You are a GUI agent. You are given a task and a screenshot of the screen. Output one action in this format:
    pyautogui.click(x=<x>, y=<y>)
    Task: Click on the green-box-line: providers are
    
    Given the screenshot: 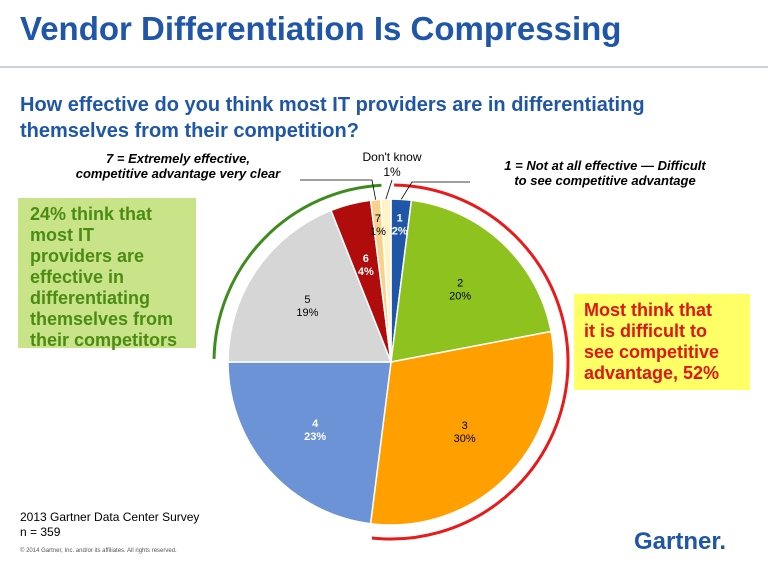 What is the action you would take?
    pyautogui.click(x=87, y=256)
    